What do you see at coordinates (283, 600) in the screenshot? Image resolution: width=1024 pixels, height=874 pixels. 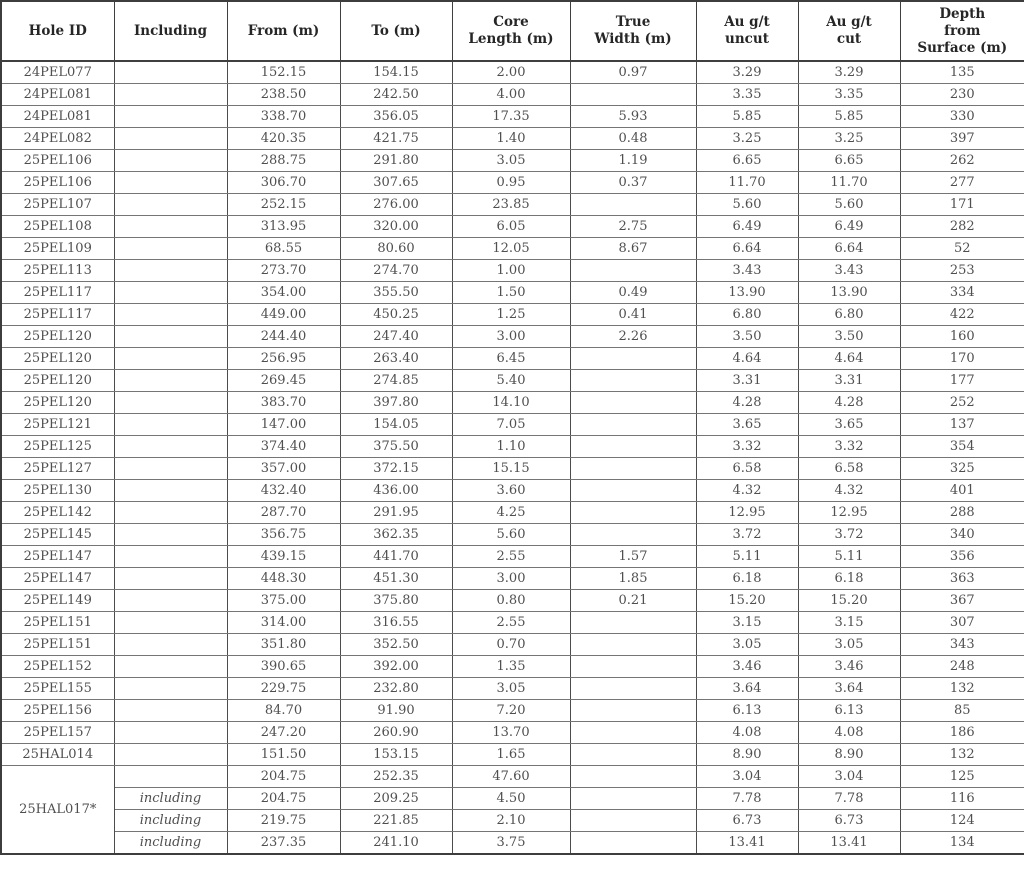 I see `cell-from_m: 375.00` at bounding box center [283, 600].